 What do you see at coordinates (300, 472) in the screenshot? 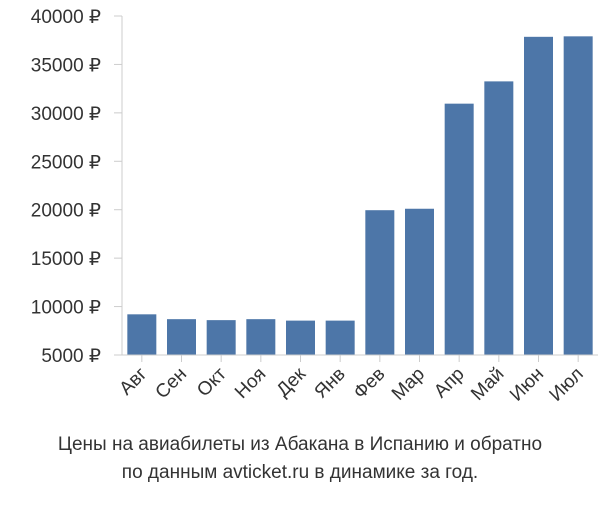
I see `chart-caption-line-2: по данным avticket.ru в динамике за год.` at bounding box center [300, 472].